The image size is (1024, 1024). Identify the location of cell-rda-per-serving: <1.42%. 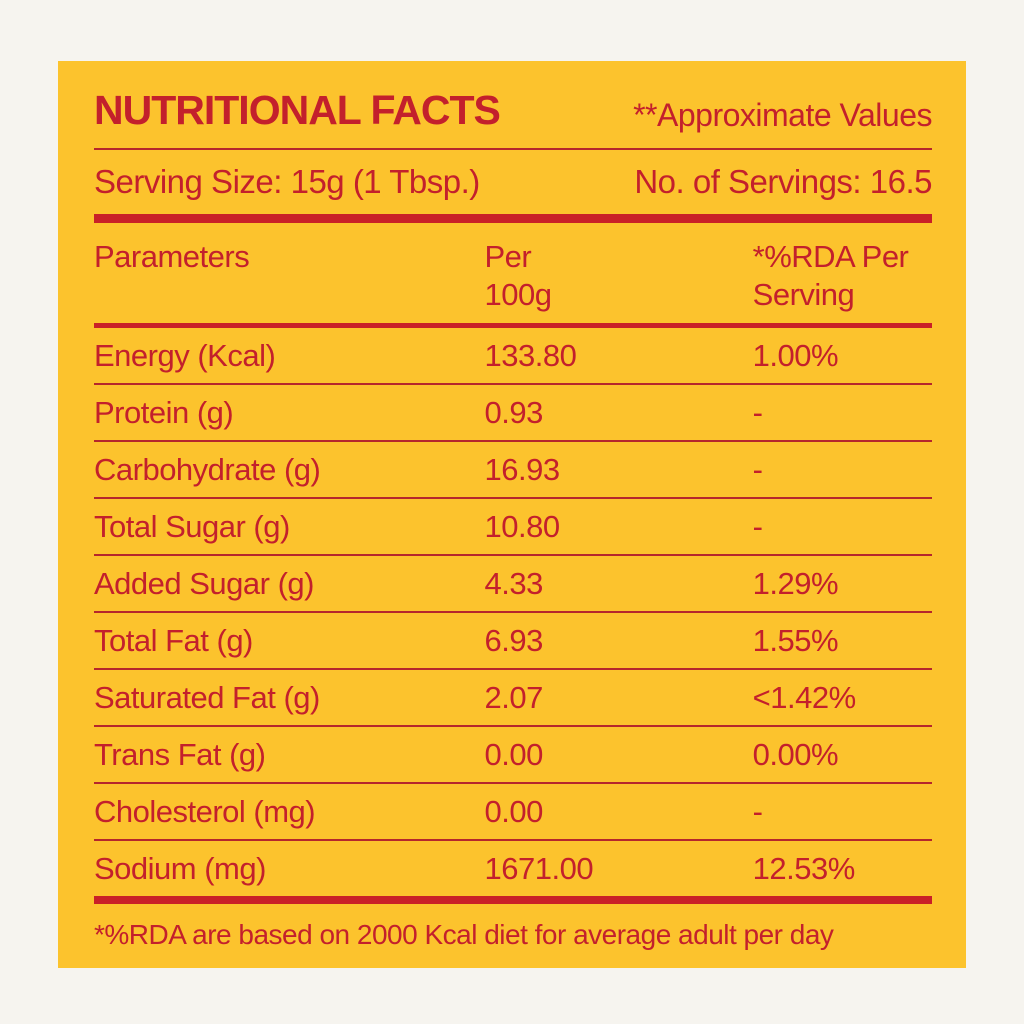
(804, 697).